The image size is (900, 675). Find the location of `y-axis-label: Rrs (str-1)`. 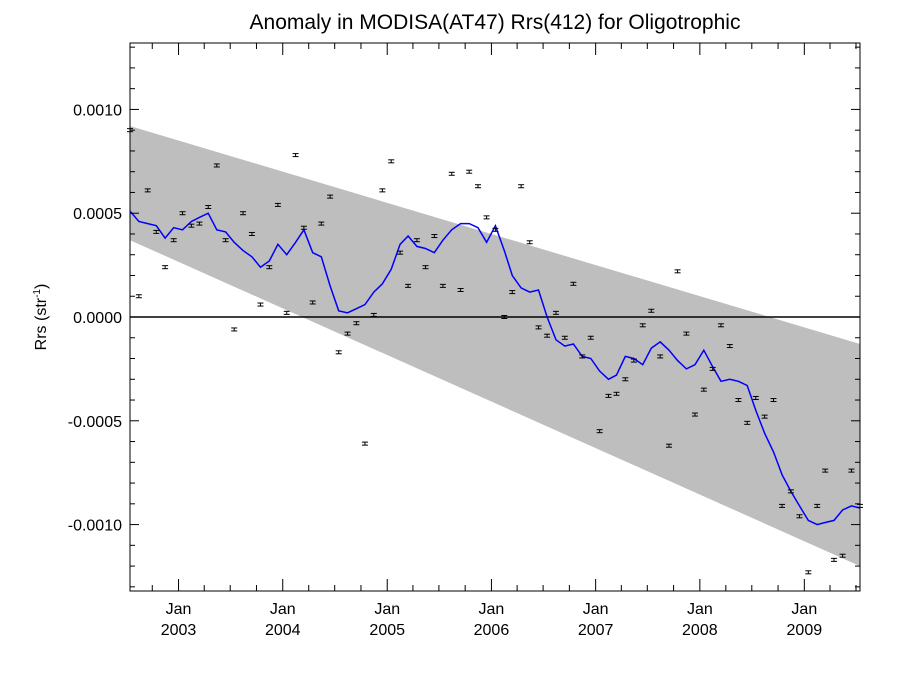

y-axis-label: Rrs (str-1) is located at coordinates (41, 317).